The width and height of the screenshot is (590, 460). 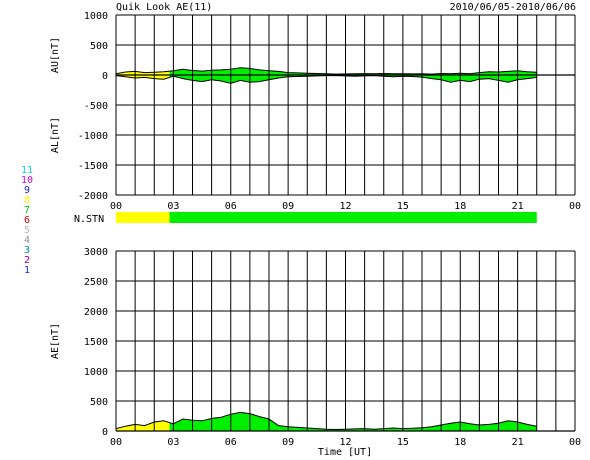 I want to click on legend-station-7: 7, so click(x=27, y=210).